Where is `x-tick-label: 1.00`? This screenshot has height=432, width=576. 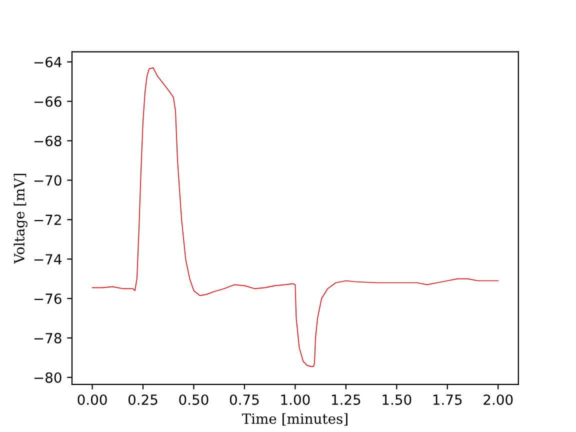
x-tick-label: 1.00 is located at coordinates (295, 399).